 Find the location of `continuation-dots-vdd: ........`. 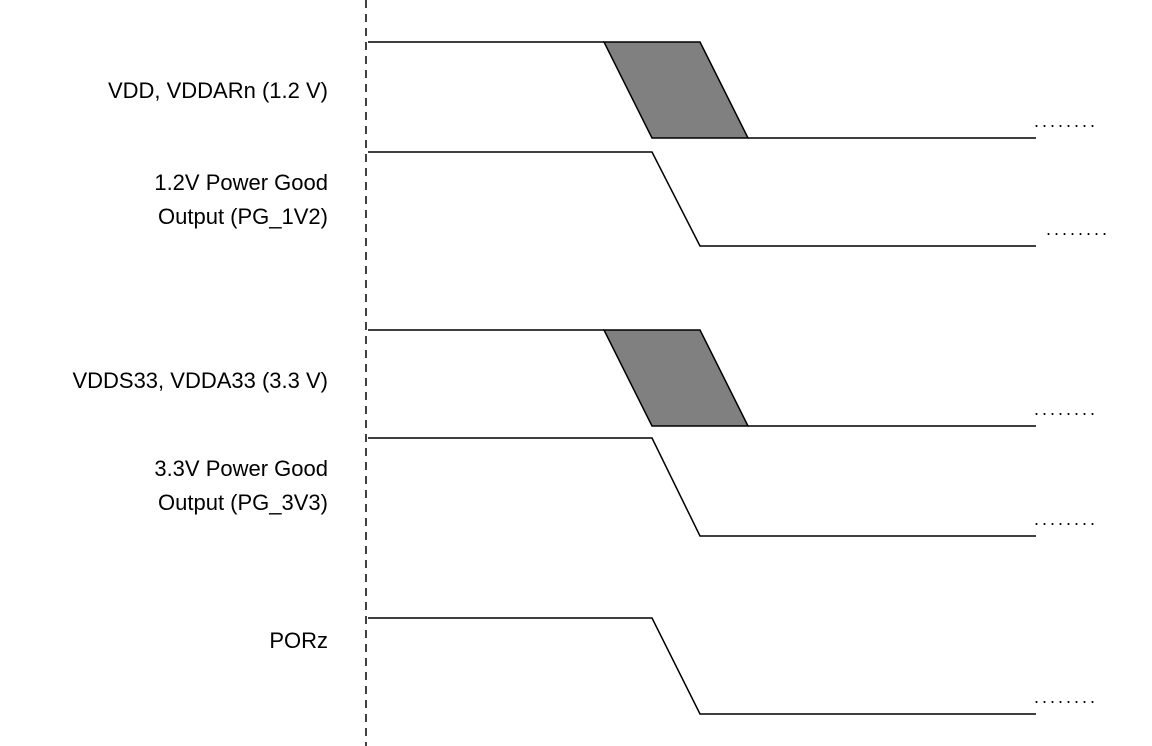

continuation-dots-vdd: ........ is located at coordinates (1066, 121).